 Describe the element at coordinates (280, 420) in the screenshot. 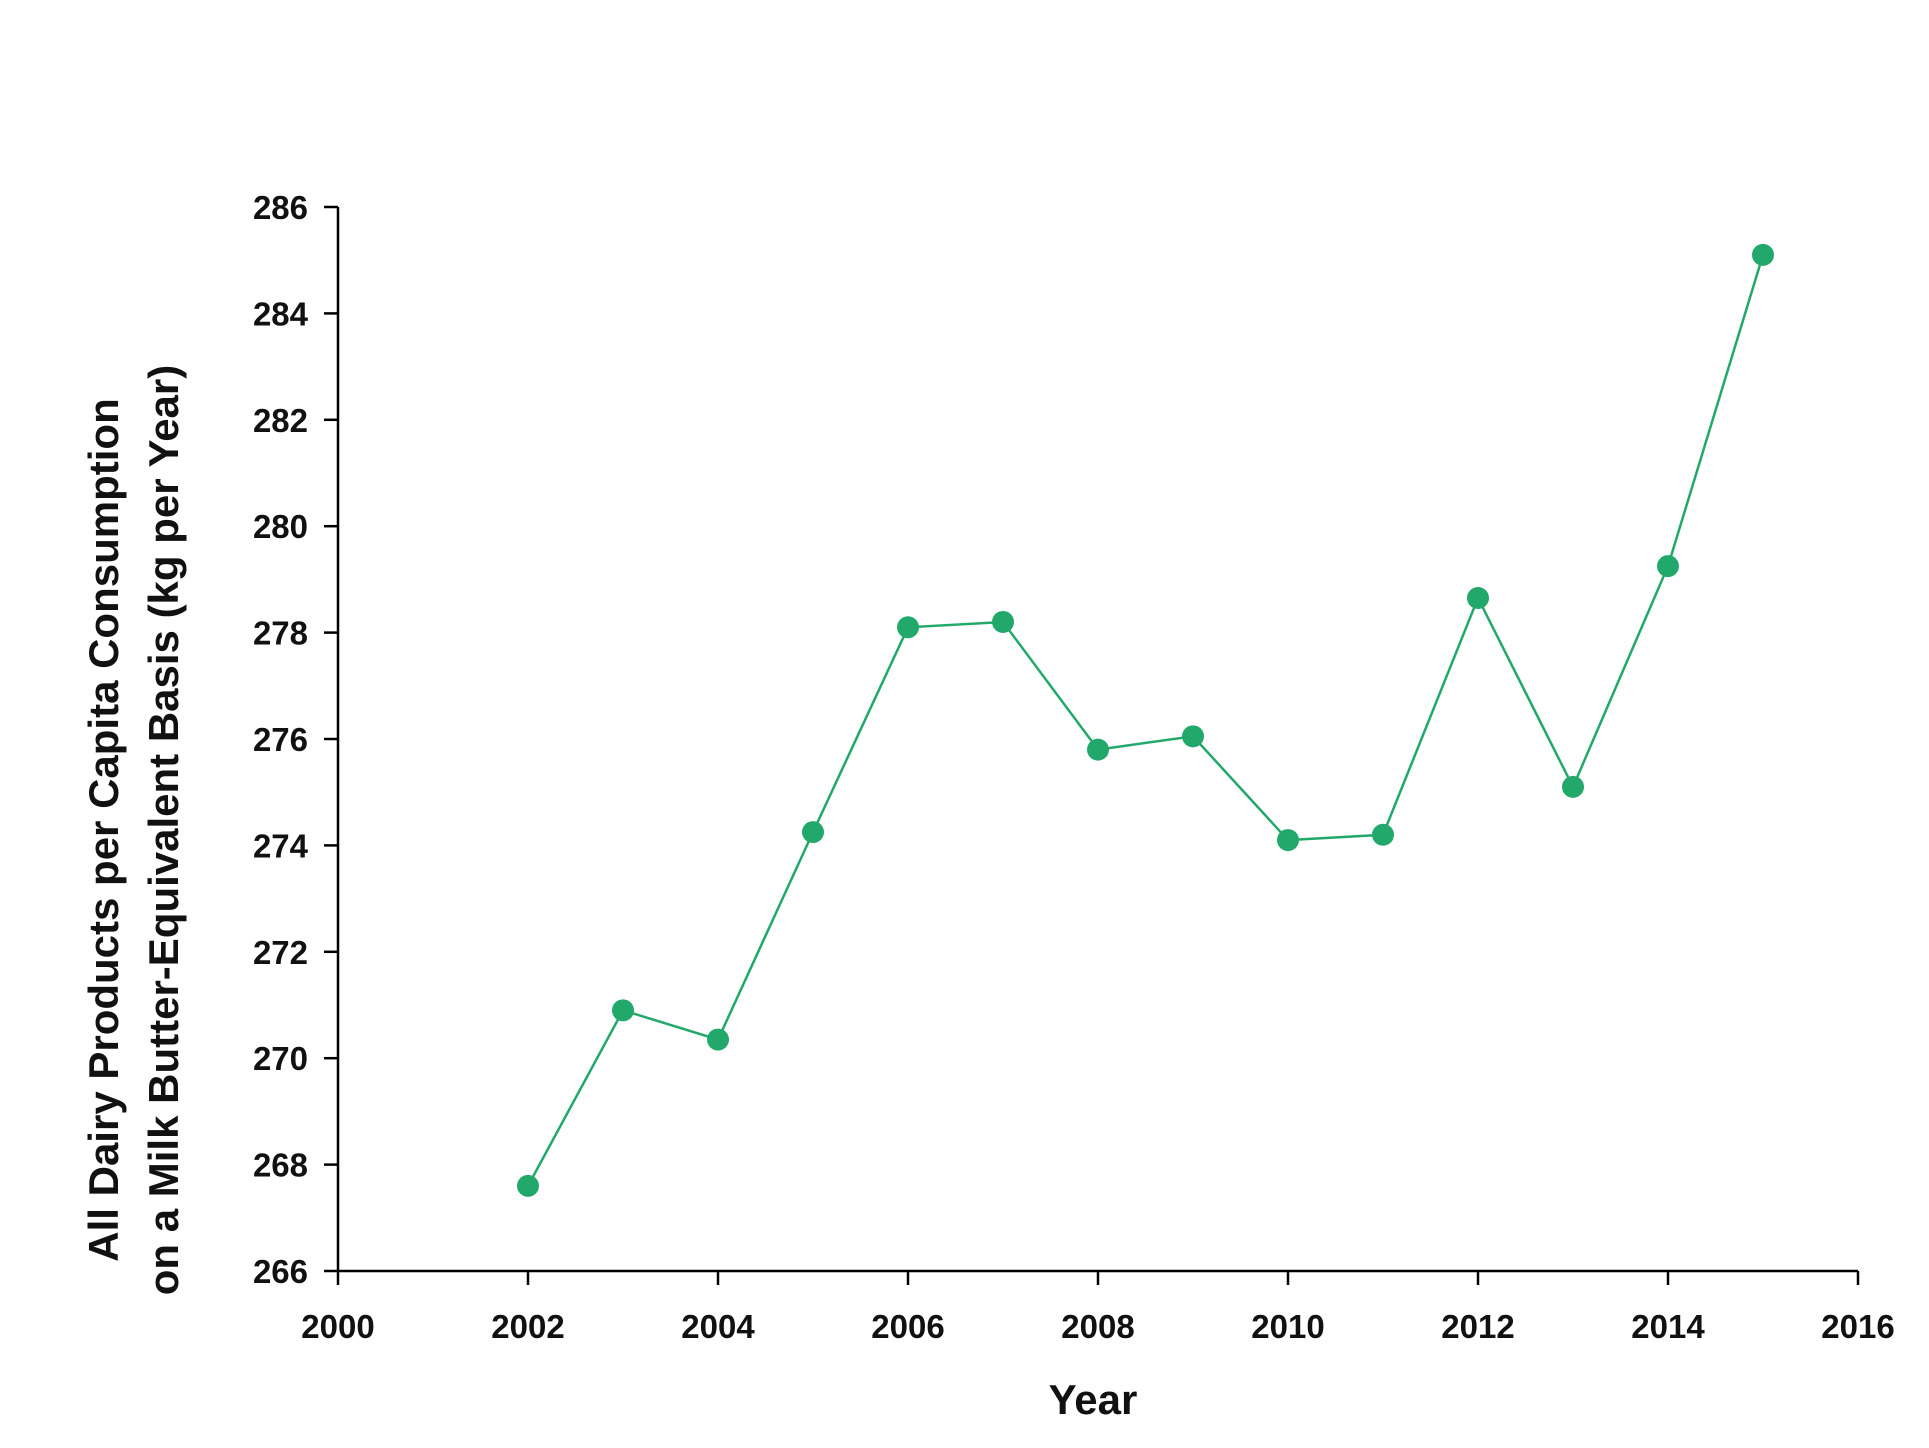

I see `y-tick-label: 282` at that location.